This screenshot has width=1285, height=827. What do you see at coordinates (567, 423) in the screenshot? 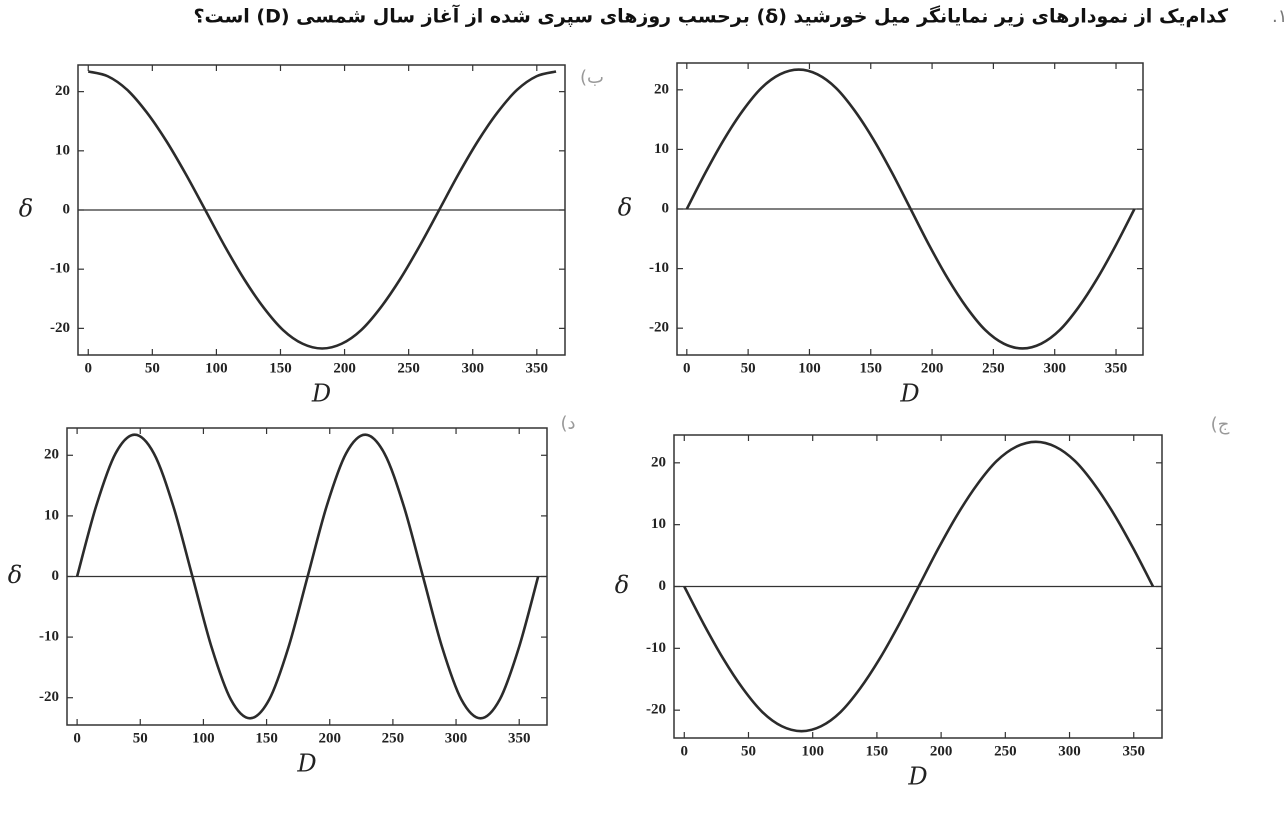
I see `option-label: د)` at bounding box center [567, 423].